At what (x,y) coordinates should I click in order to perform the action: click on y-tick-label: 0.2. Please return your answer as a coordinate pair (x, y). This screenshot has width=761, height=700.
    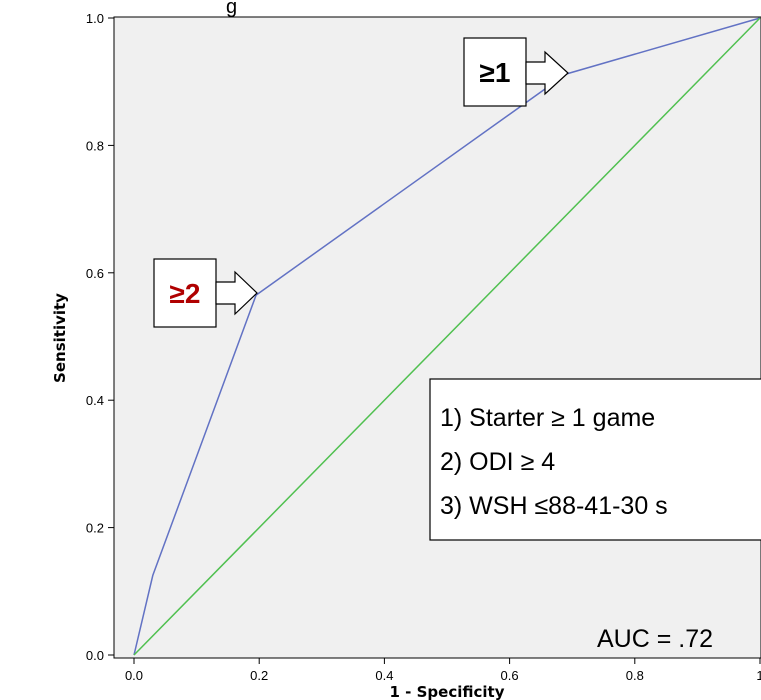
    Looking at the image, I should click on (95, 528).